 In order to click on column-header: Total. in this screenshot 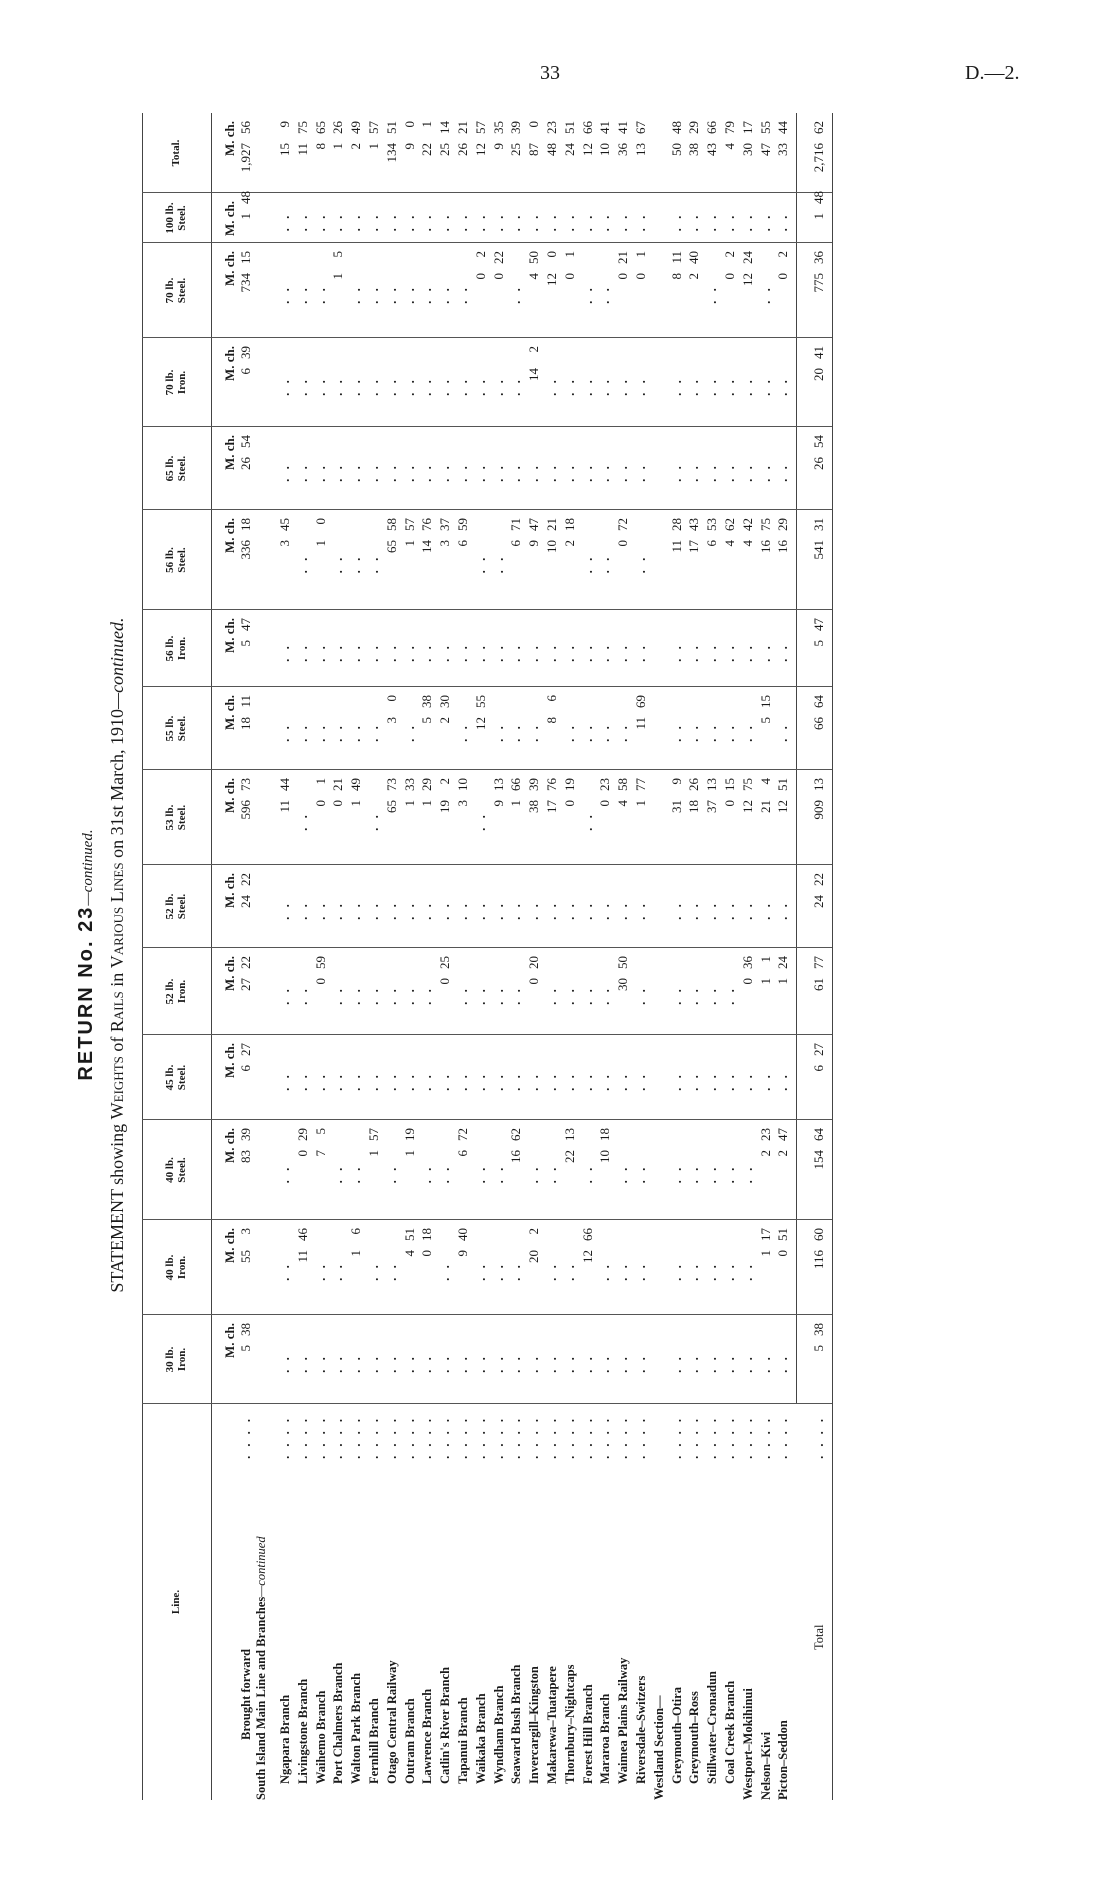, I will do `click(176, 153)`.